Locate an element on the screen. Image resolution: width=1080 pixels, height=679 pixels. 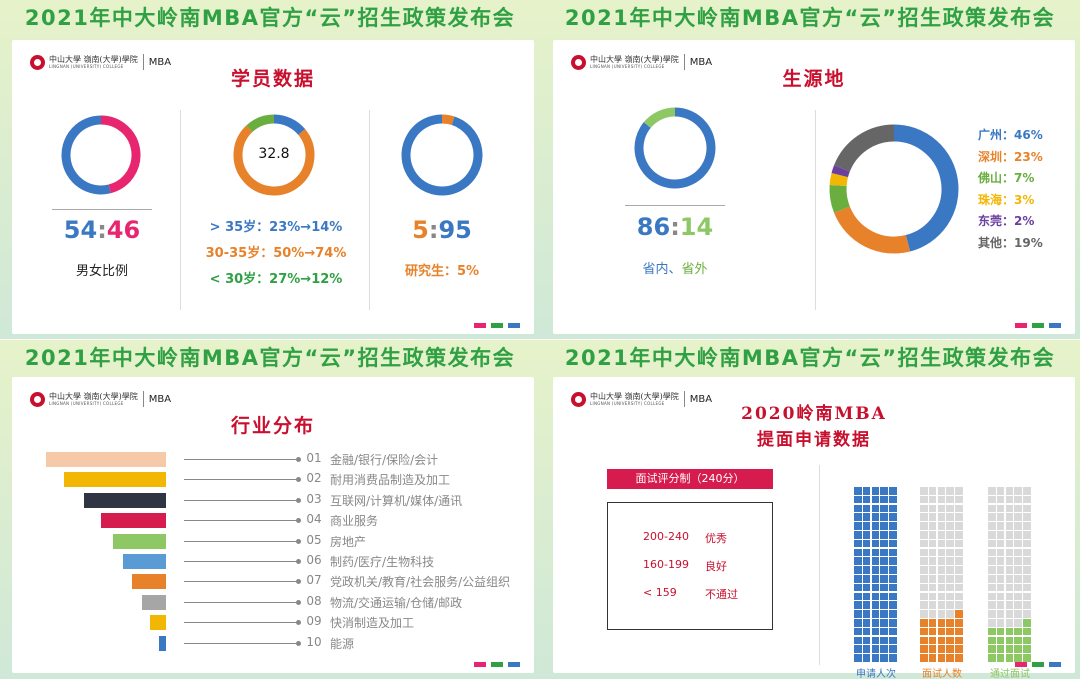
logo-divider is located at coordinates (684, 399).